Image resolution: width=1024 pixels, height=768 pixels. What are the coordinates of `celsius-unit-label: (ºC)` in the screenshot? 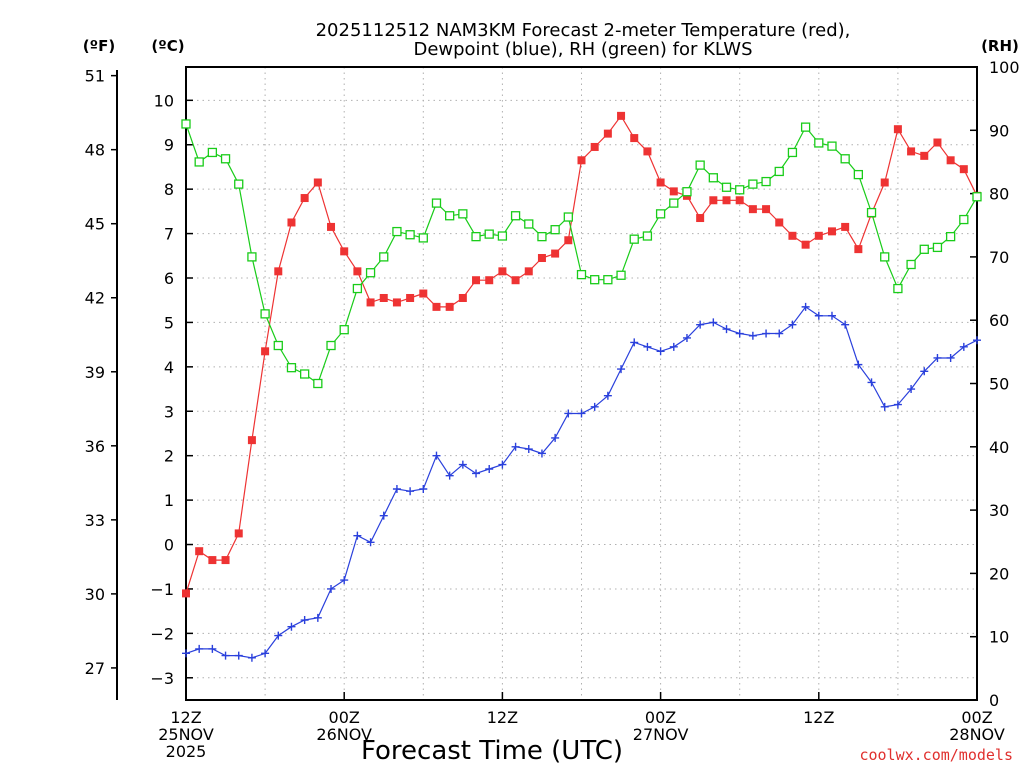 It's located at (167, 46).